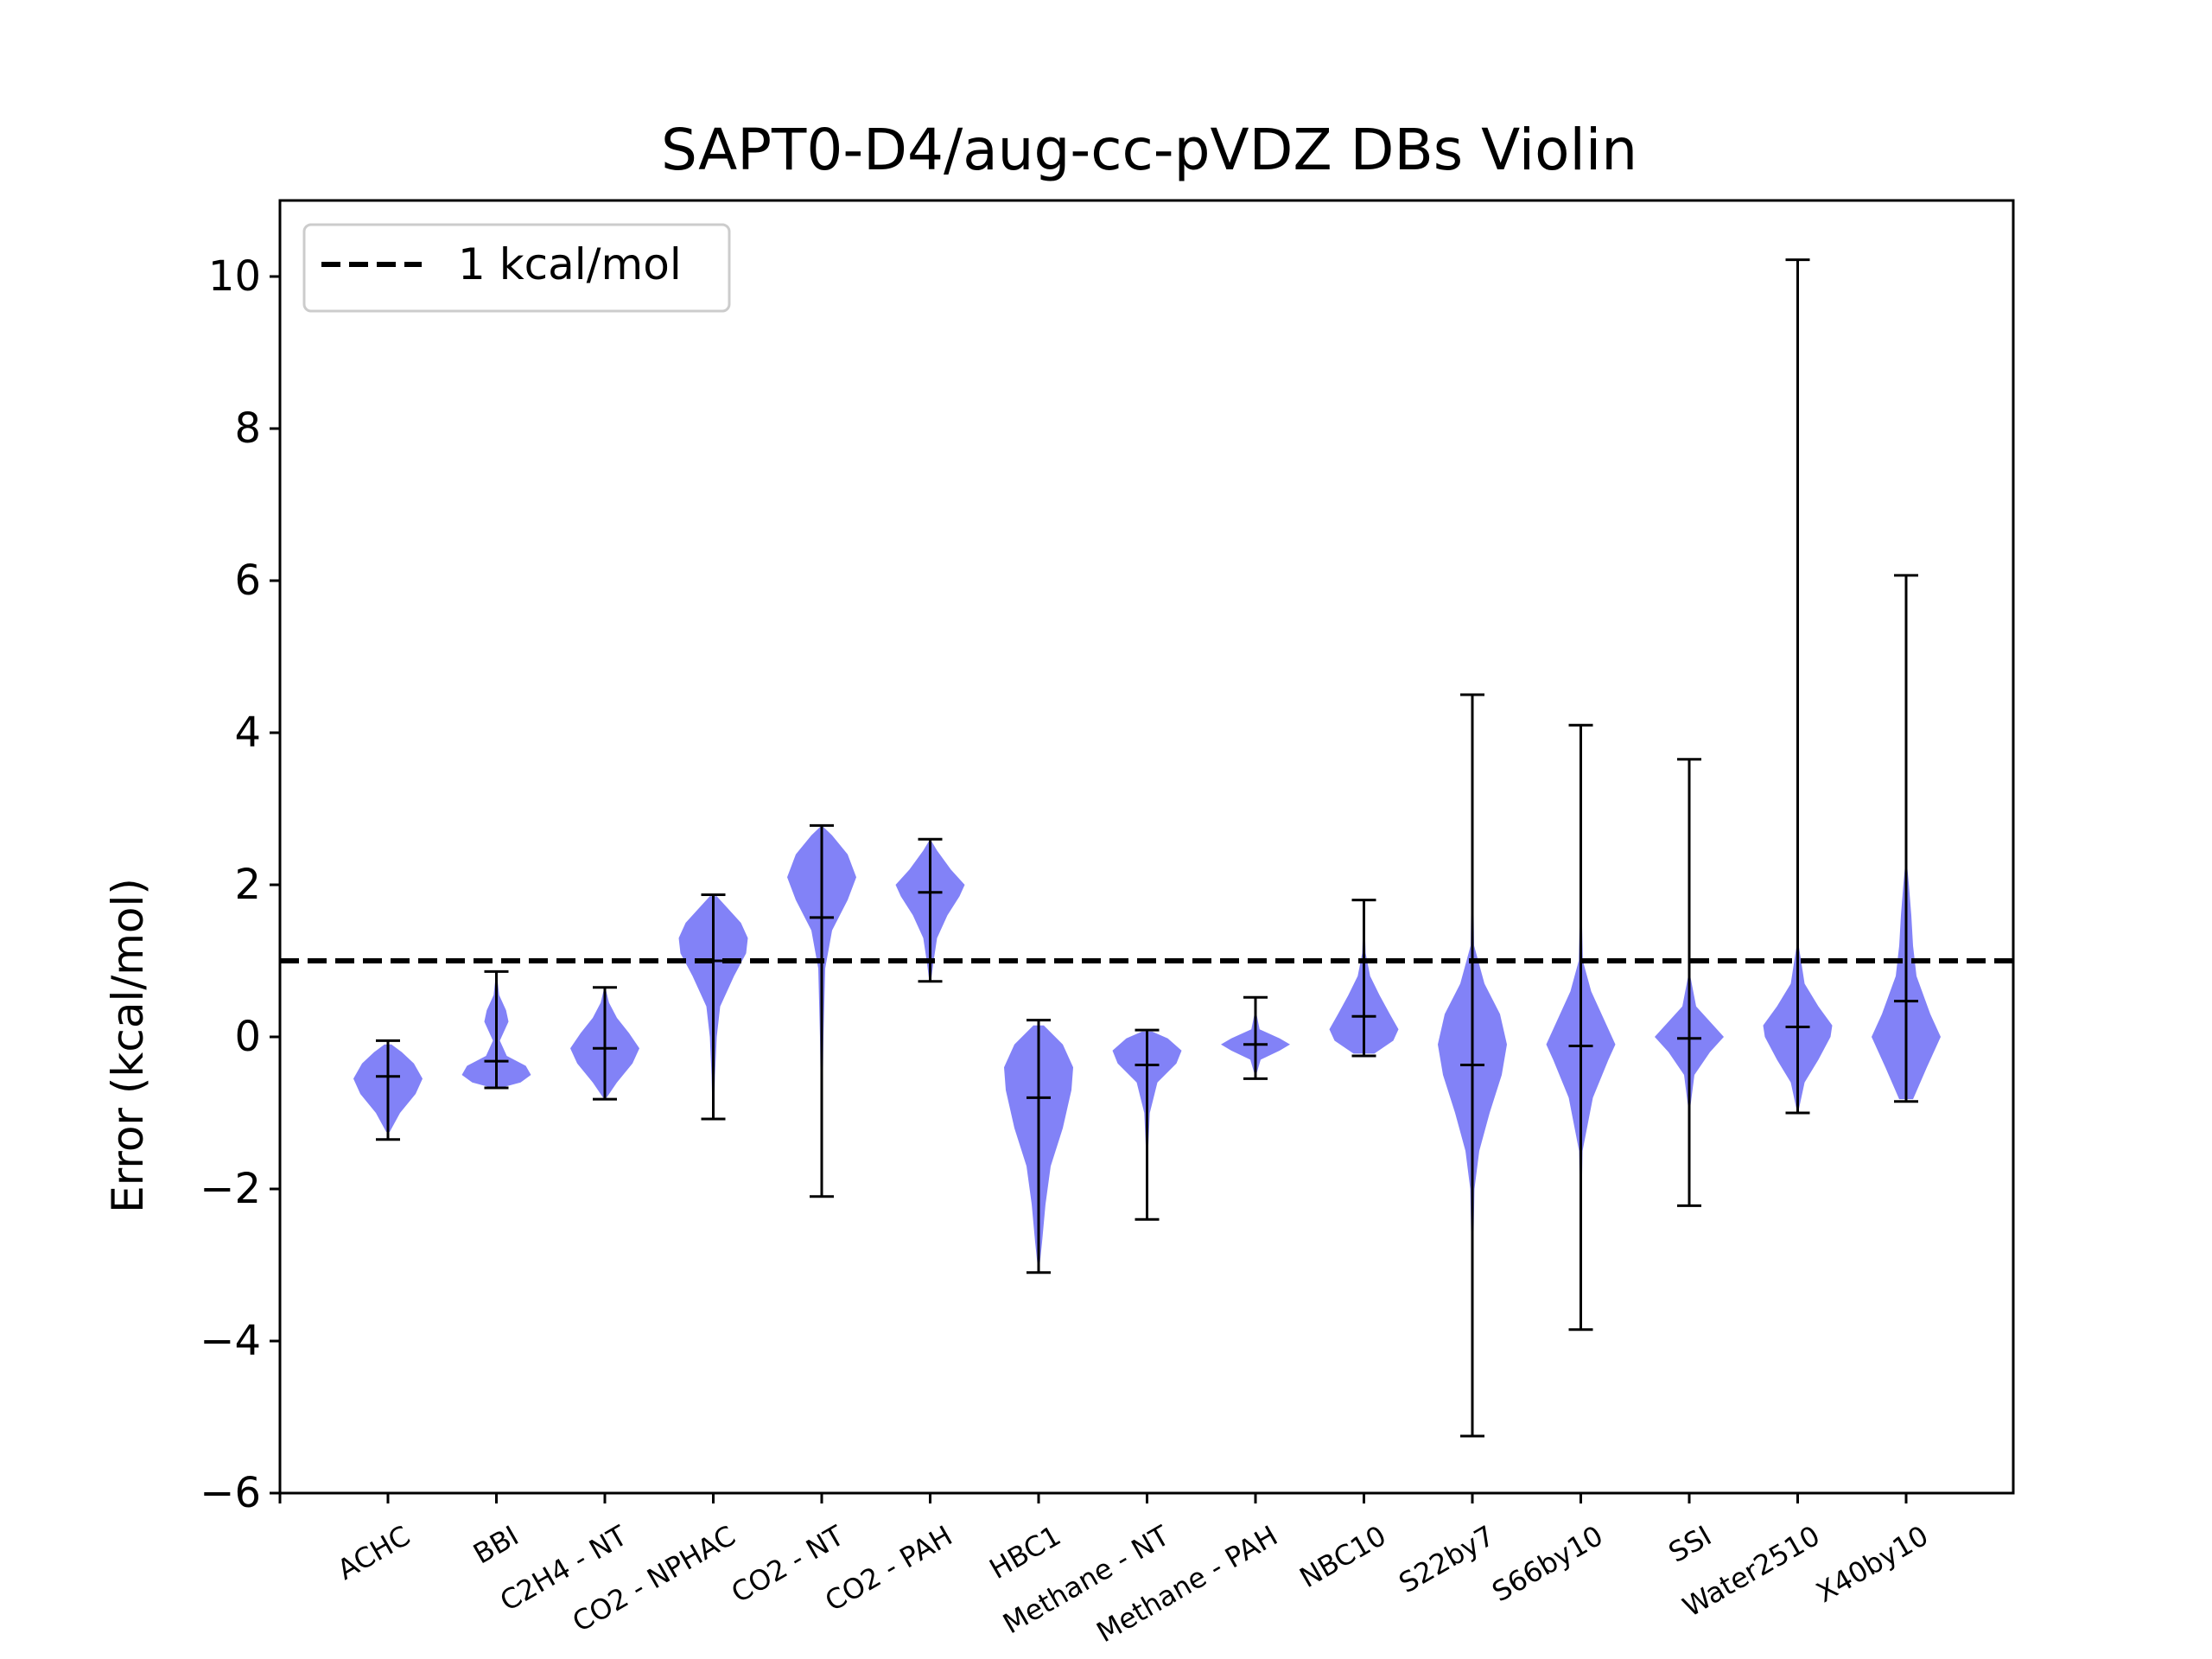 This screenshot has height=1659, width=2212. Describe the element at coordinates (247, 580) in the screenshot. I see `y-tick-label: 6` at that location.